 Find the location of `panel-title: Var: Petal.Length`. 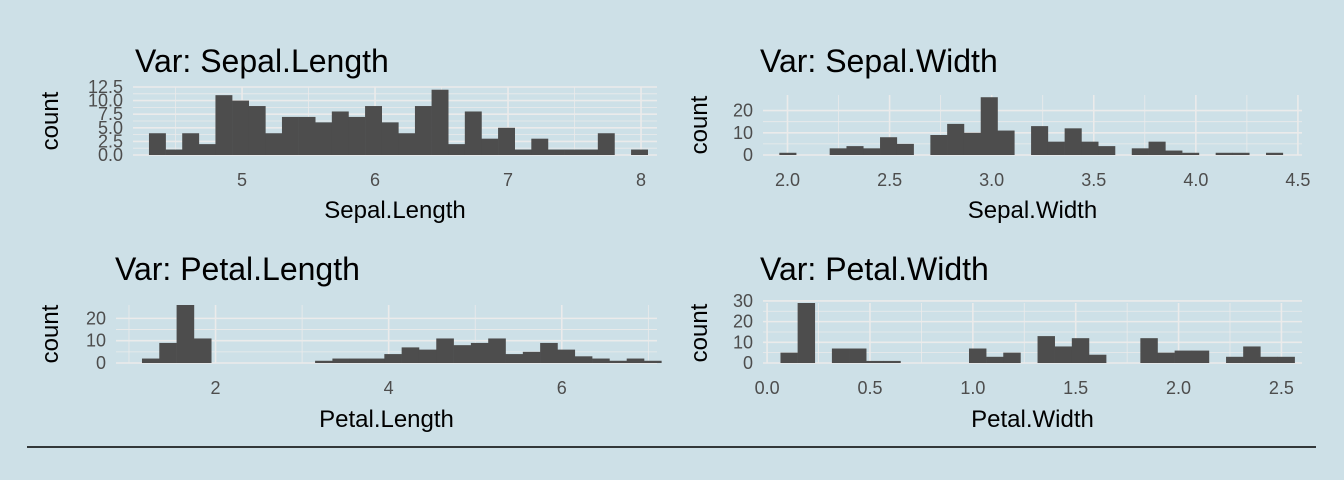

panel-title: Var: Petal.Length is located at coordinates (237, 269).